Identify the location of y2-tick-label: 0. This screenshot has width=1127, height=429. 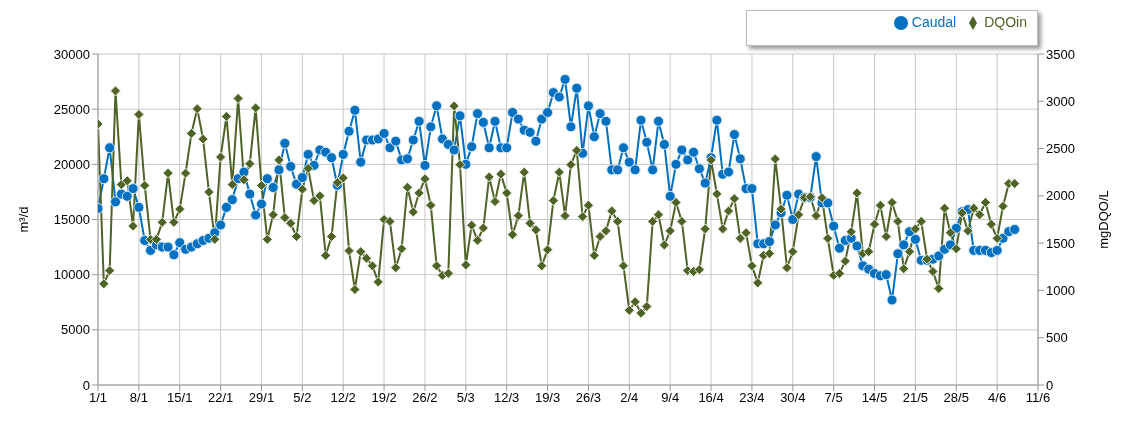
(1050, 385).